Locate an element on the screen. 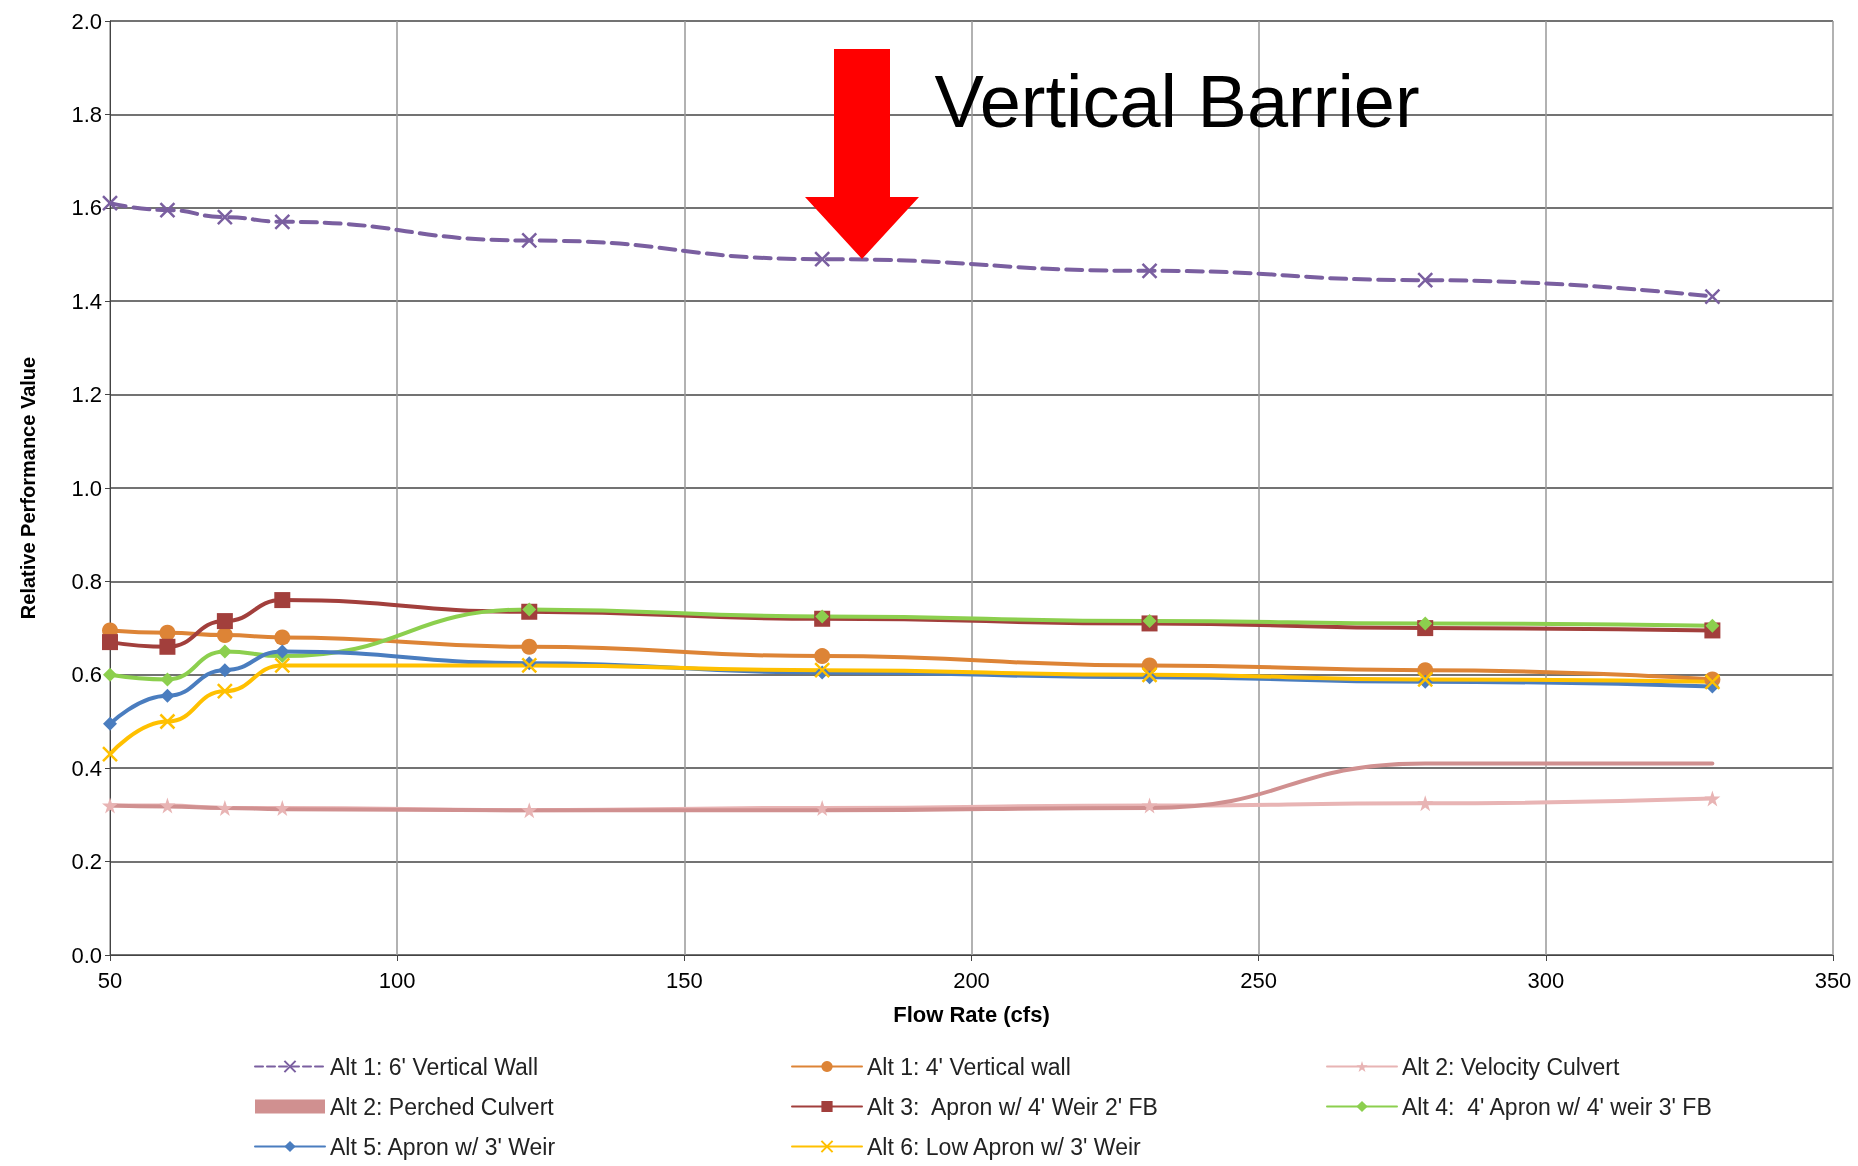 This screenshot has height=1166, width=1858. y-tick-label: 2.0 is located at coordinates (86, 21).